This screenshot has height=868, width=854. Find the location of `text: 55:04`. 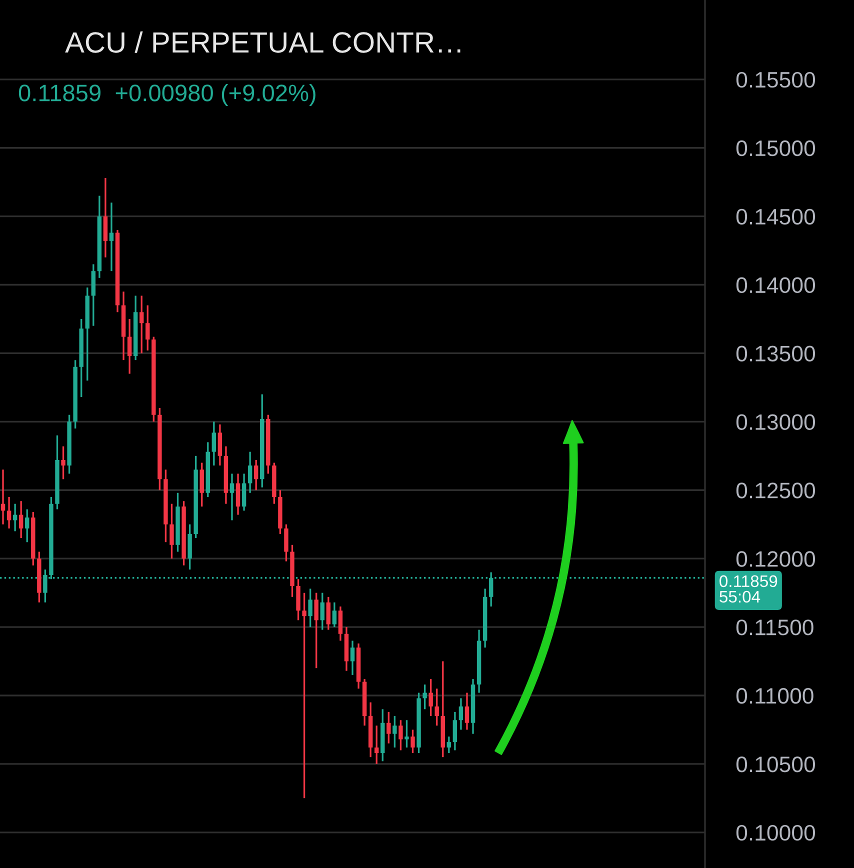

text: 55:04 is located at coordinates (740, 596).